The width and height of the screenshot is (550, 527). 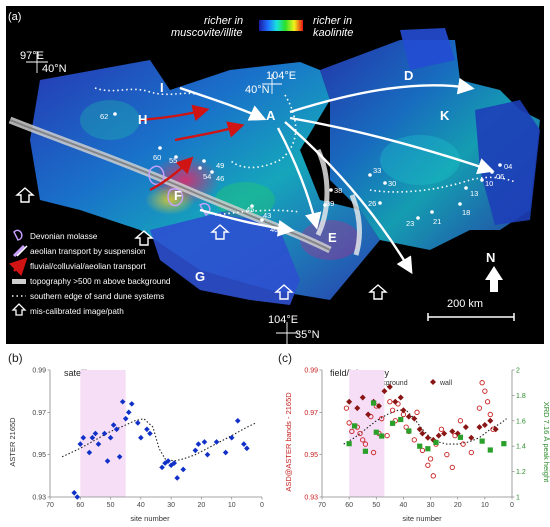 What do you see at coordinates (207, 33) in the screenshot?
I see `colorbar-left-label-2: muscovite/illite` at bounding box center [207, 33].